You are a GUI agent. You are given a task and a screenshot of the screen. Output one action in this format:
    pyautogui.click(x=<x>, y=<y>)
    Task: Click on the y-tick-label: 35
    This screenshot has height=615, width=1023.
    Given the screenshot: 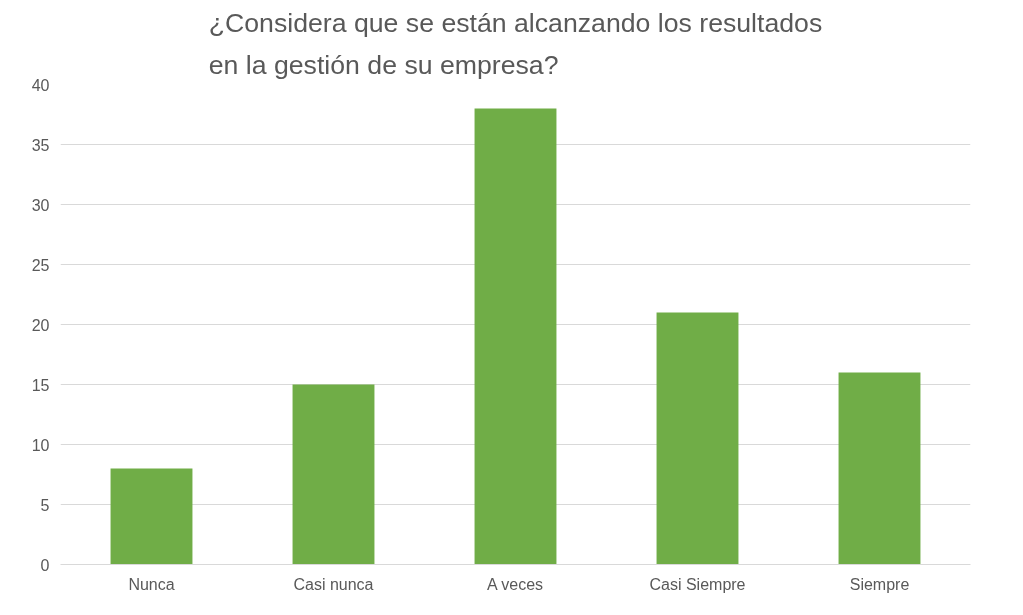 What is the action you would take?
    pyautogui.click(x=40, y=145)
    